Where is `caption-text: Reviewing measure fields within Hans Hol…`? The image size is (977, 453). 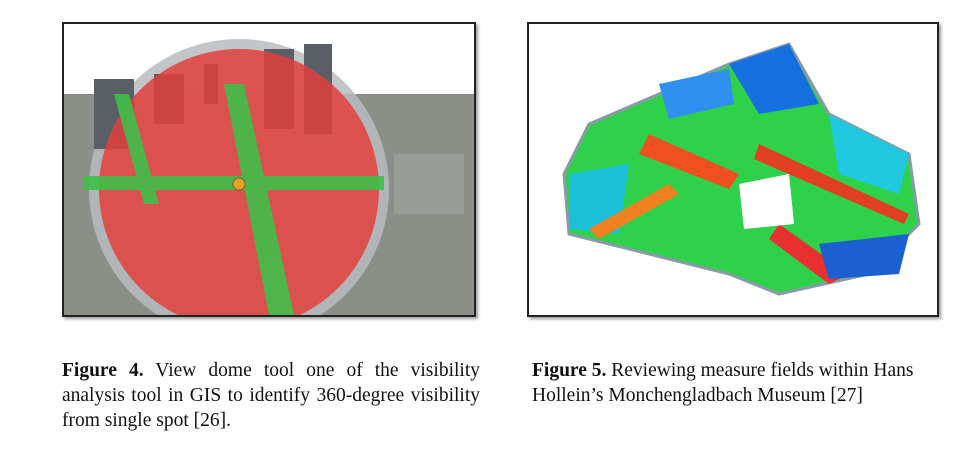
caption-text: Reviewing measure fields within Hans Hol… is located at coordinates (723, 383).